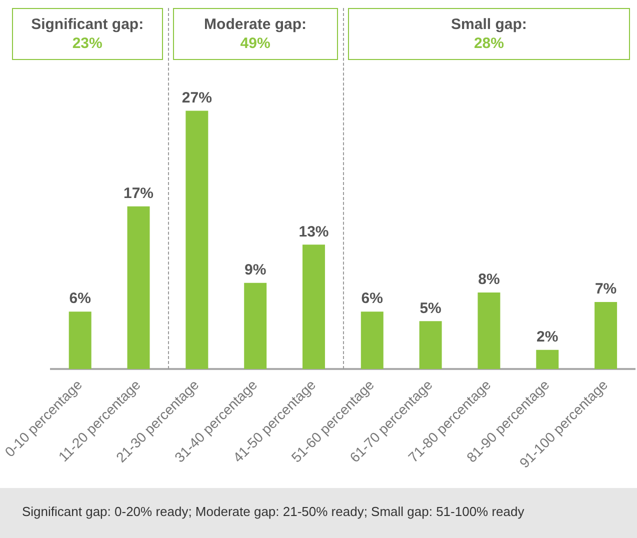  What do you see at coordinates (255, 270) in the screenshot?
I see `data-label: 9%` at bounding box center [255, 270].